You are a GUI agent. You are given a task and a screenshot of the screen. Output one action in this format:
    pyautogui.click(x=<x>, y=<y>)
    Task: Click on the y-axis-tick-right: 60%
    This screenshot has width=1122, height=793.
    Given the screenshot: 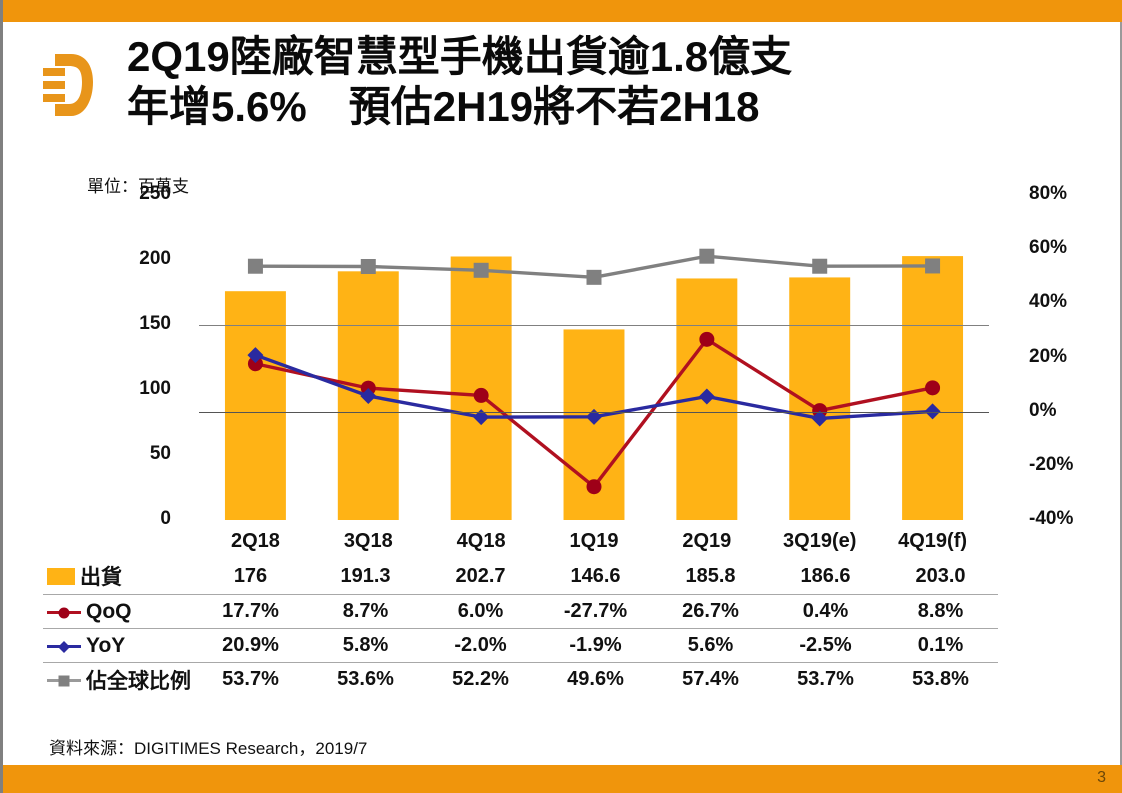 What is the action you would take?
    pyautogui.click(x=1048, y=248)
    